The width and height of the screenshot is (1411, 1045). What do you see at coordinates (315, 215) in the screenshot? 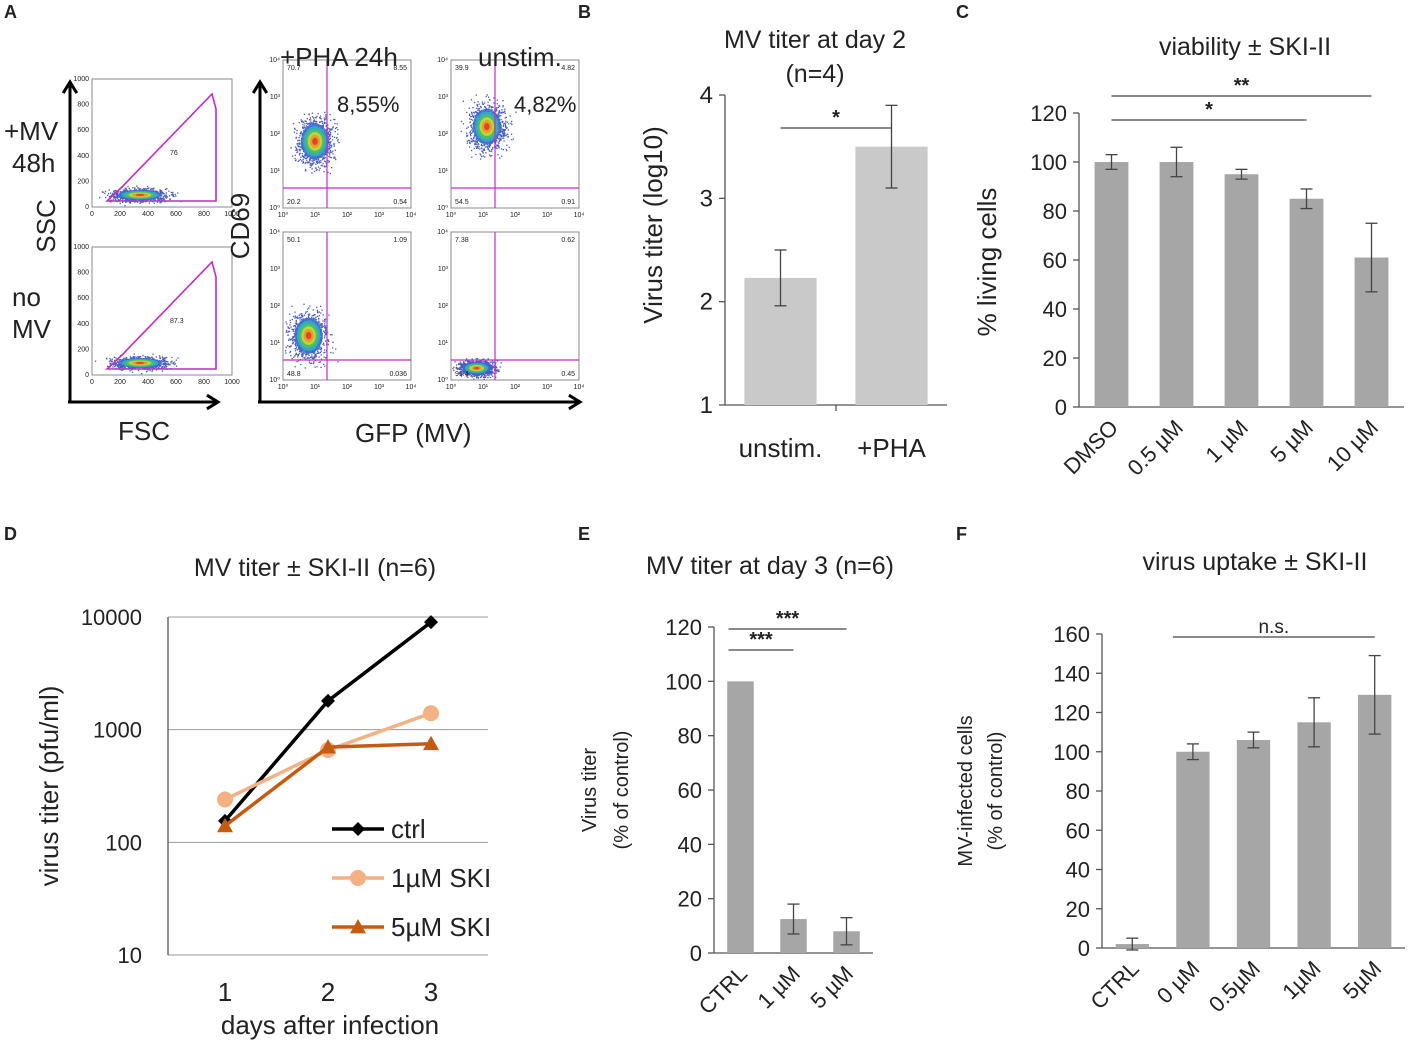
I see `x-tick-label: 10¹` at bounding box center [315, 215].